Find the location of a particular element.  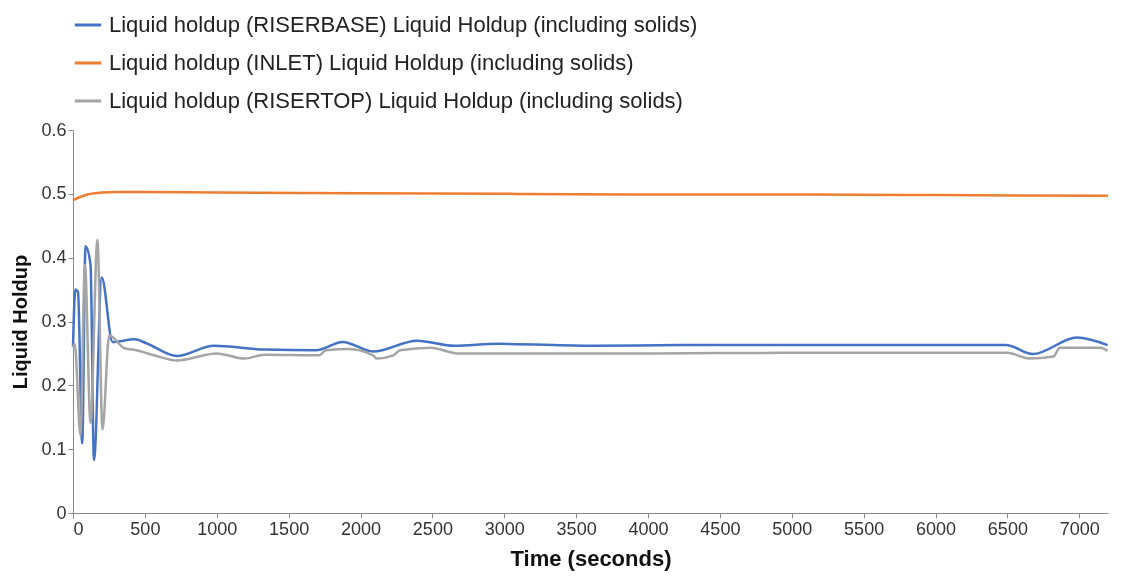

x-tick-label: 2500 is located at coordinates (432, 528).